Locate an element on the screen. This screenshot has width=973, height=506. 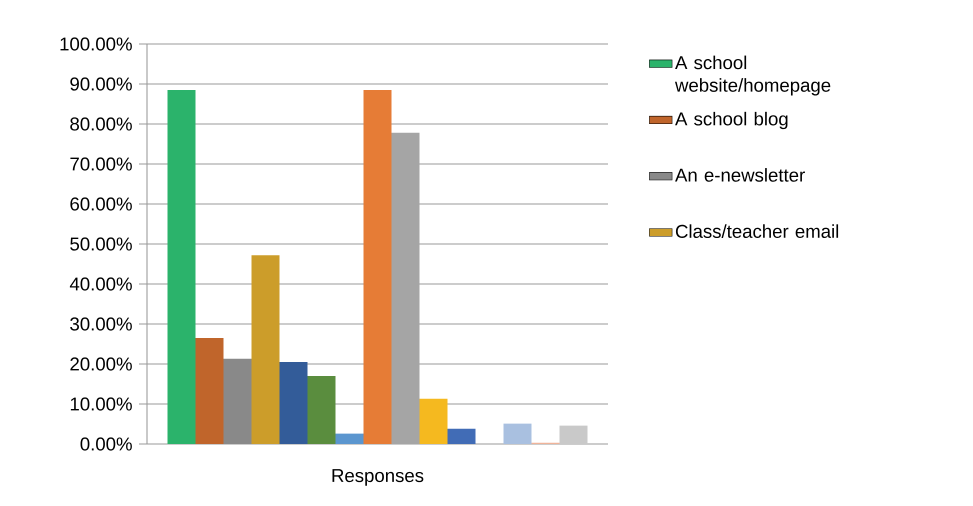
x-tick-label: Responses is located at coordinates (378, 477).